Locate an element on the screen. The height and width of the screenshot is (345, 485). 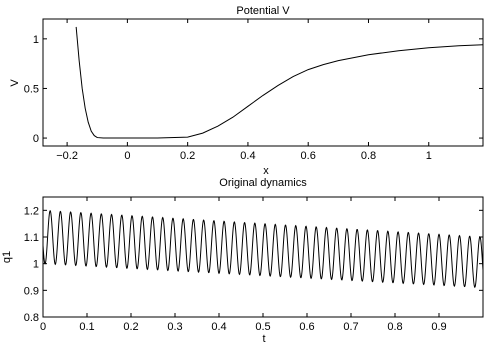
potential-xtick-label: 1 is located at coordinates (429, 156).